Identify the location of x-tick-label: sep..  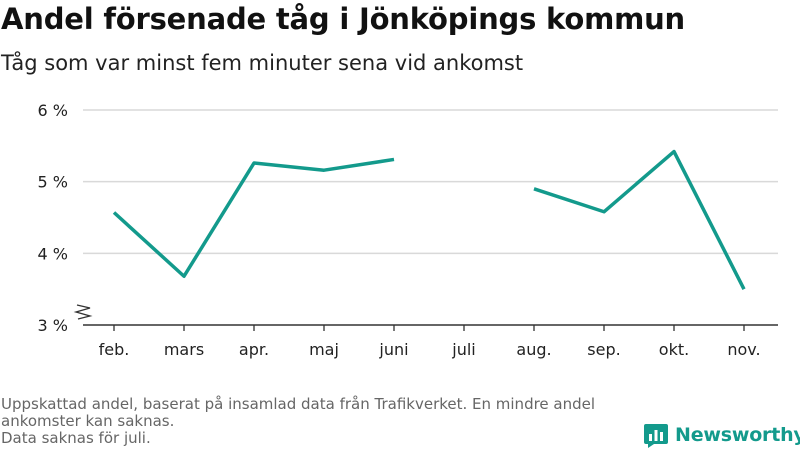
(603, 349).